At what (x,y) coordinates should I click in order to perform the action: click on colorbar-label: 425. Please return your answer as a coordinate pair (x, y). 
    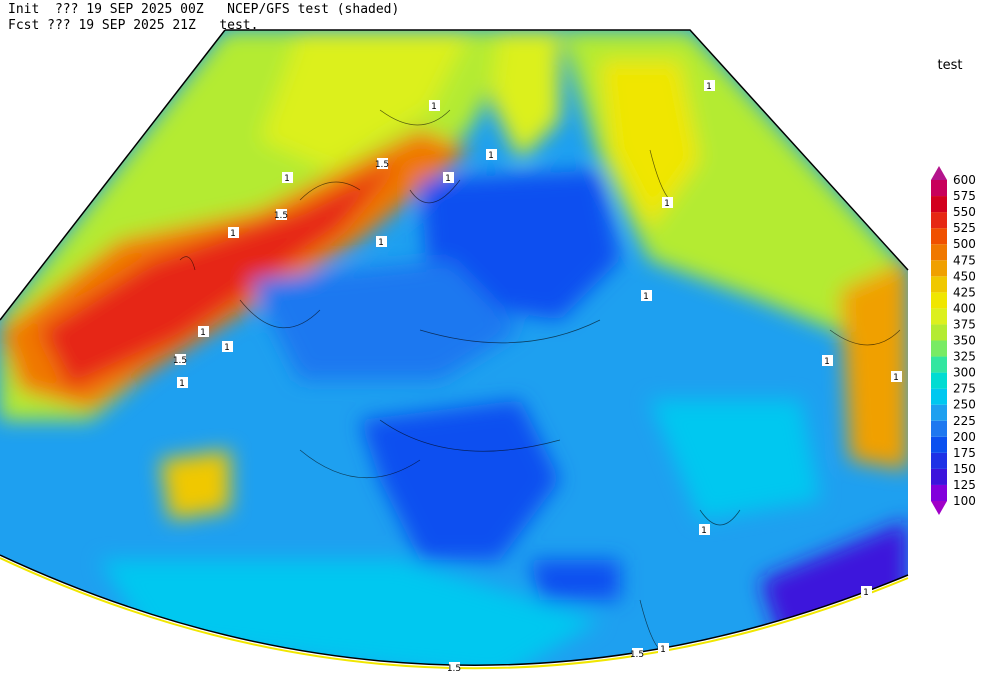
    Looking at the image, I should click on (964, 292).